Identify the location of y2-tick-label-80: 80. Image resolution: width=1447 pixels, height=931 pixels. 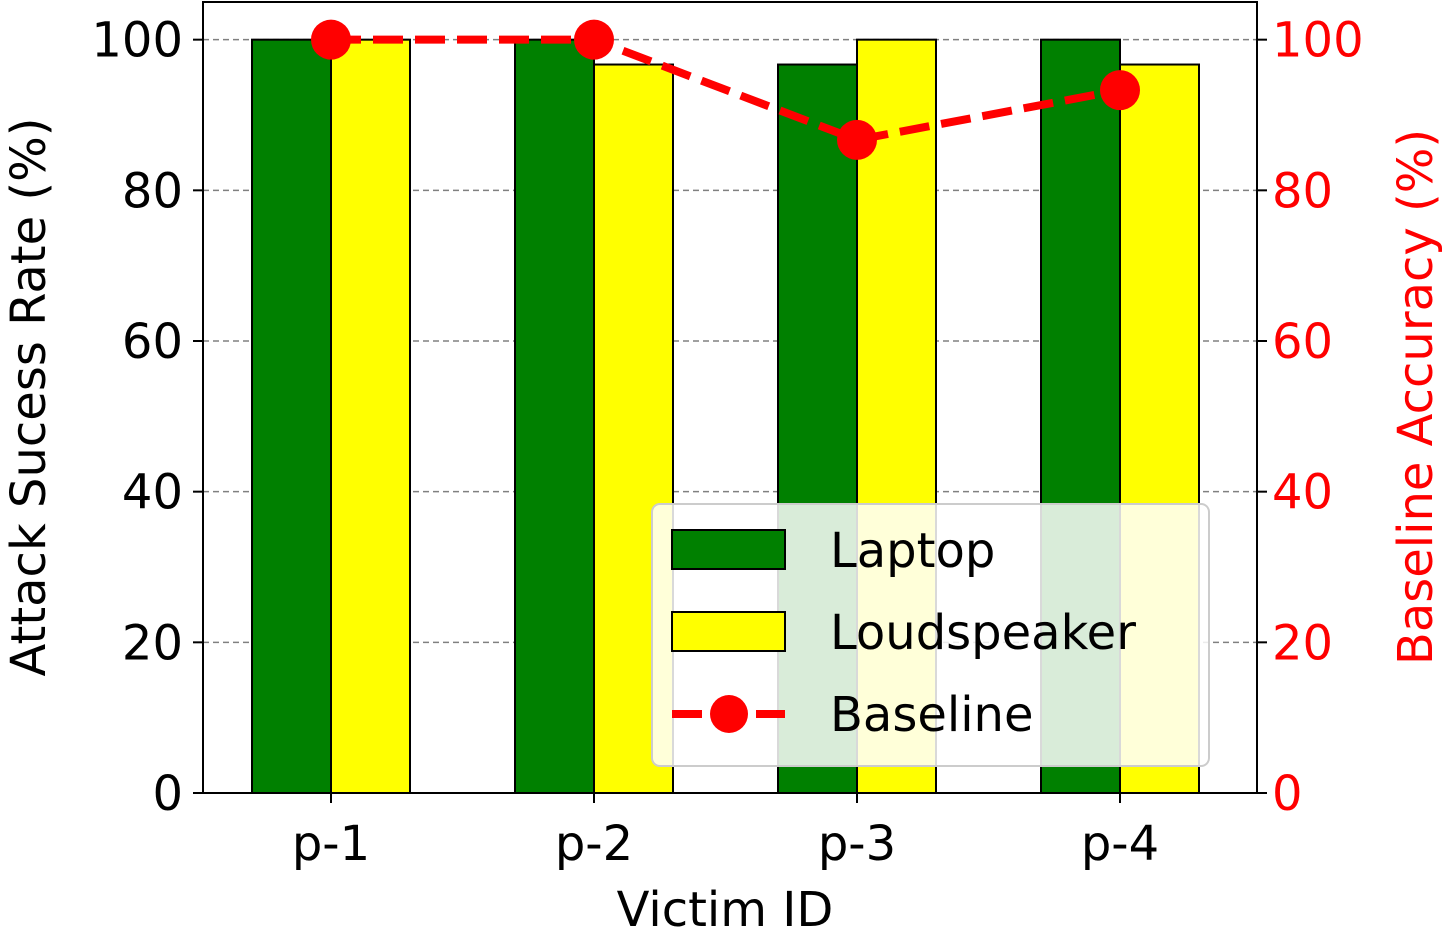
(1302, 191).